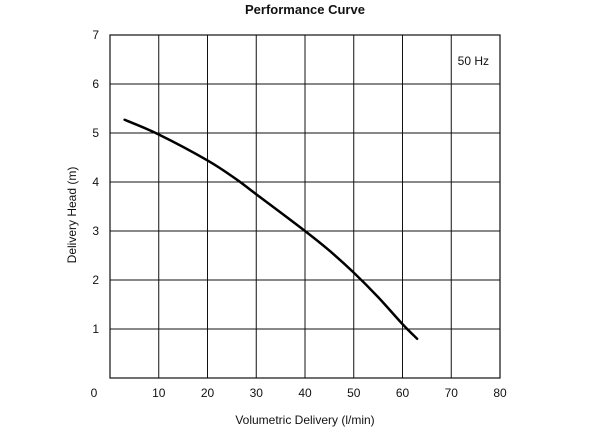  Describe the element at coordinates (473, 61) in the screenshot. I see `frequency-annotation: 50 Hz` at that location.